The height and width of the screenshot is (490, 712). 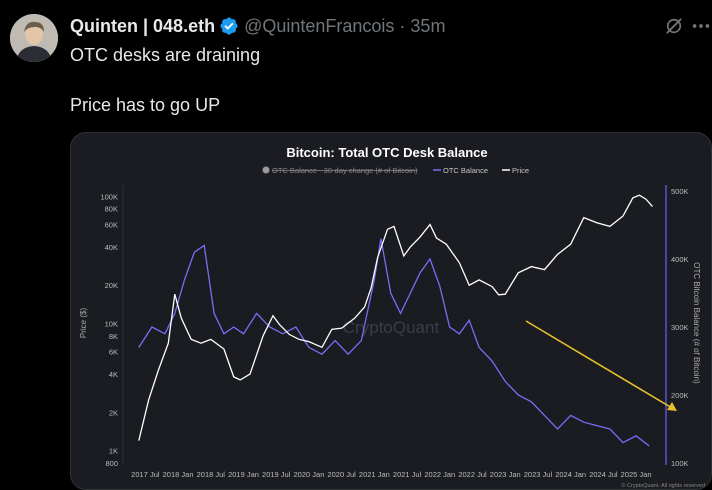 What do you see at coordinates (111, 463) in the screenshot?
I see `left-tick-11: 800` at bounding box center [111, 463].